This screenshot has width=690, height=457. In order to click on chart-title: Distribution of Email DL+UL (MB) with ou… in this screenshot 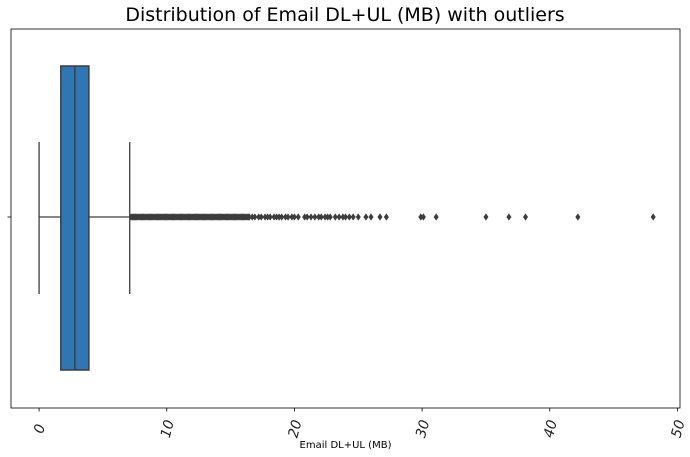, I will do `click(345, 15)`.